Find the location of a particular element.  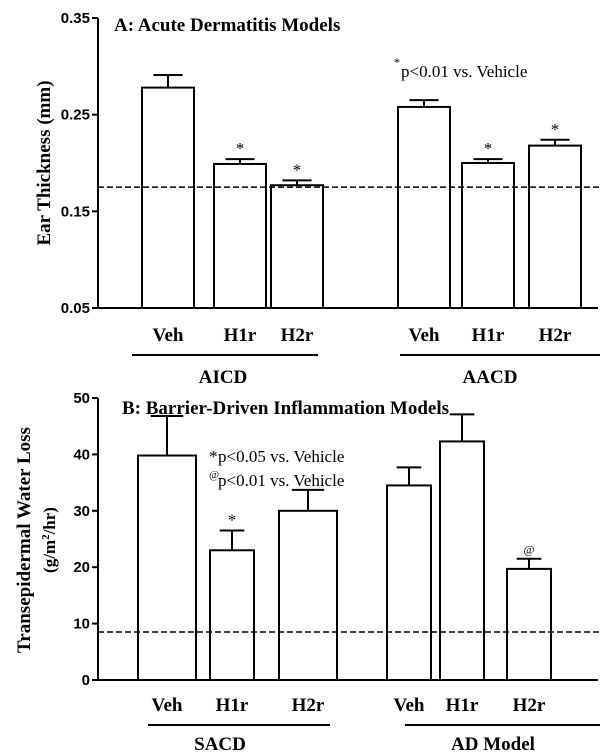

y-tick-label: 0.05 is located at coordinates (75, 308).